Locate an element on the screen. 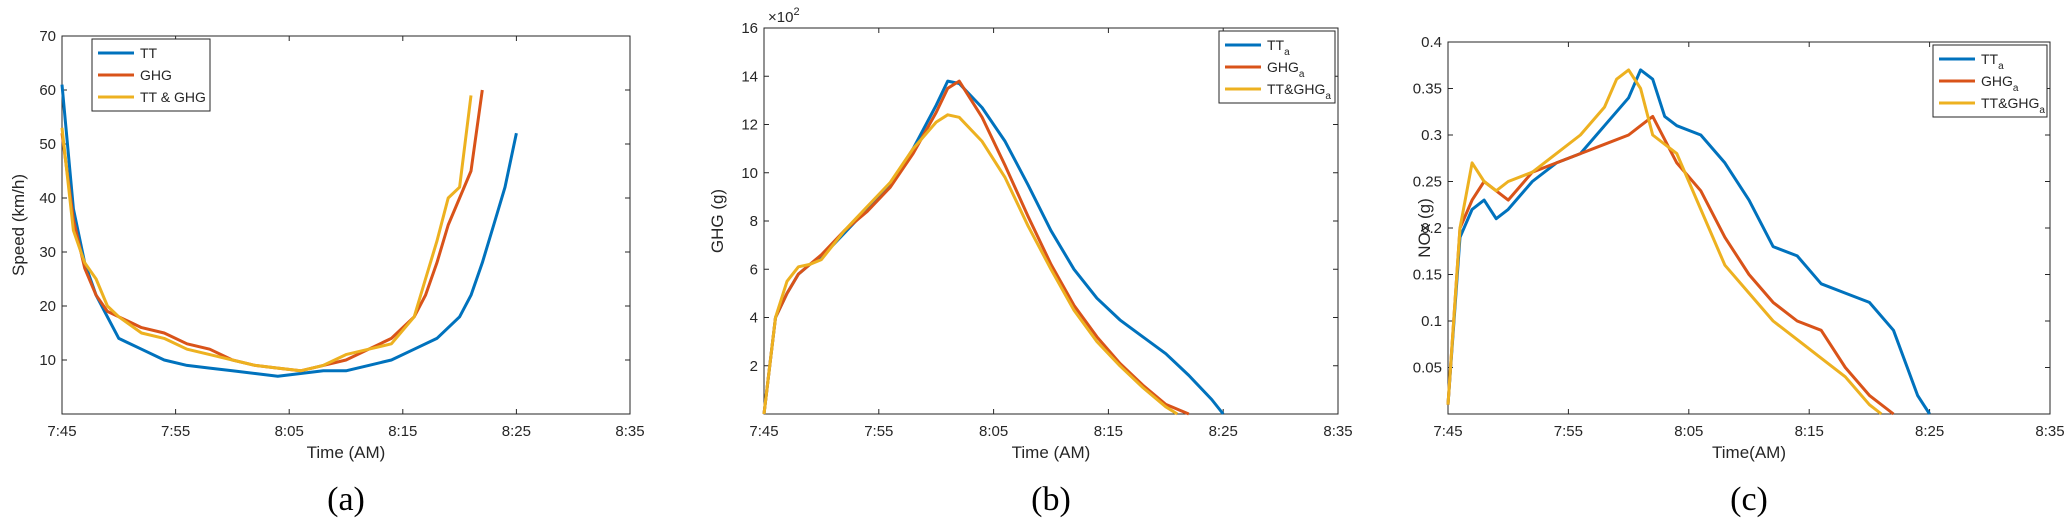 Image resolution: width=2070 pixels, height=528 pixels. panel-caption: (c) is located at coordinates (1749, 499).